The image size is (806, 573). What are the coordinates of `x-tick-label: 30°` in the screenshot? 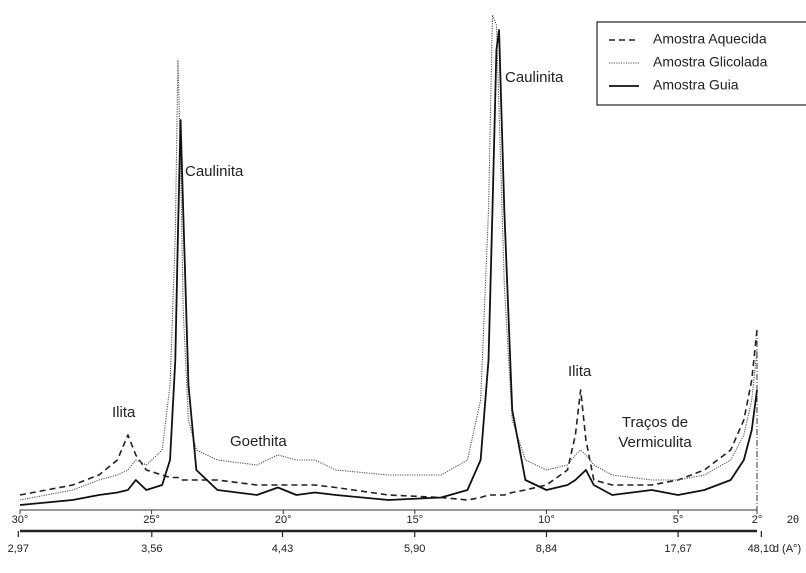 It's located at (20, 520).